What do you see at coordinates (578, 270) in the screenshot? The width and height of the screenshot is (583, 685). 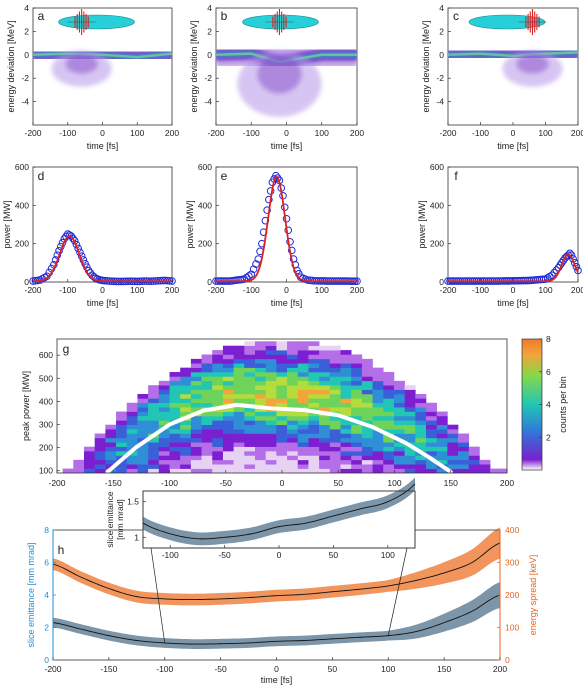 I see `data-point` at bounding box center [578, 270].